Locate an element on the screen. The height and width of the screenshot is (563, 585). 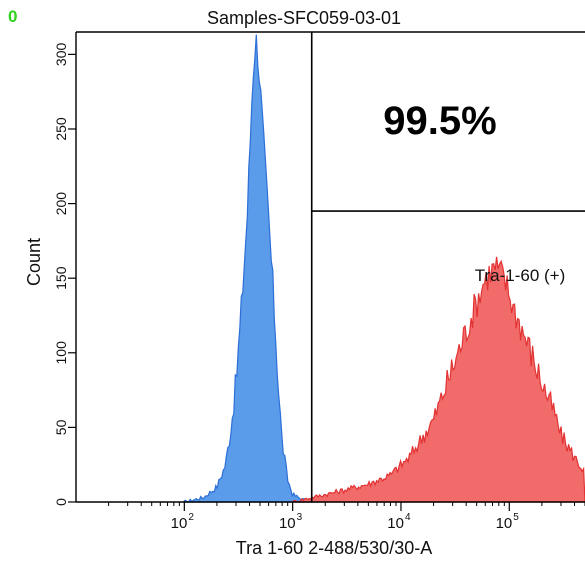
x-tick-exponent: 2 is located at coordinates (191, 517).